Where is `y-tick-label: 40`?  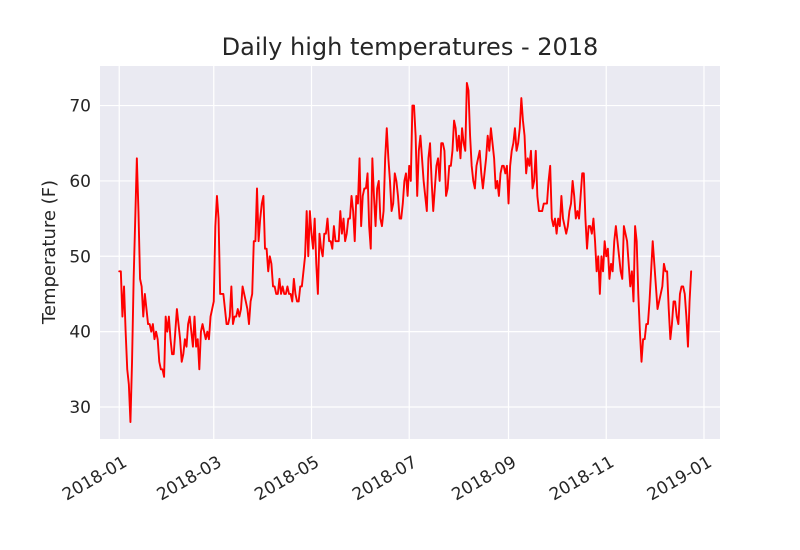 y-tick-label: 40 is located at coordinates (80, 333).